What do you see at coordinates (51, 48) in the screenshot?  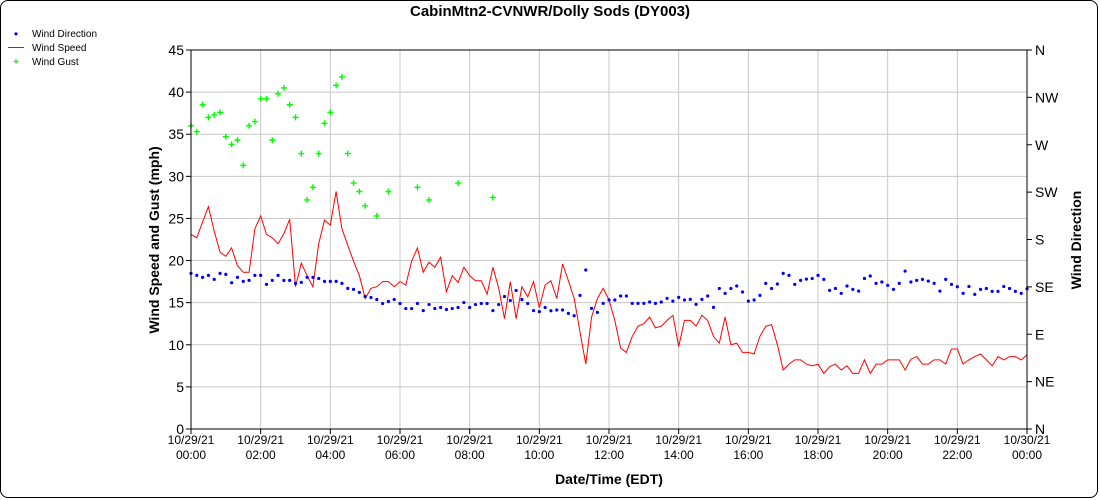 I see `legend-item-wind-speed: Wind Speed` at bounding box center [51, 48].